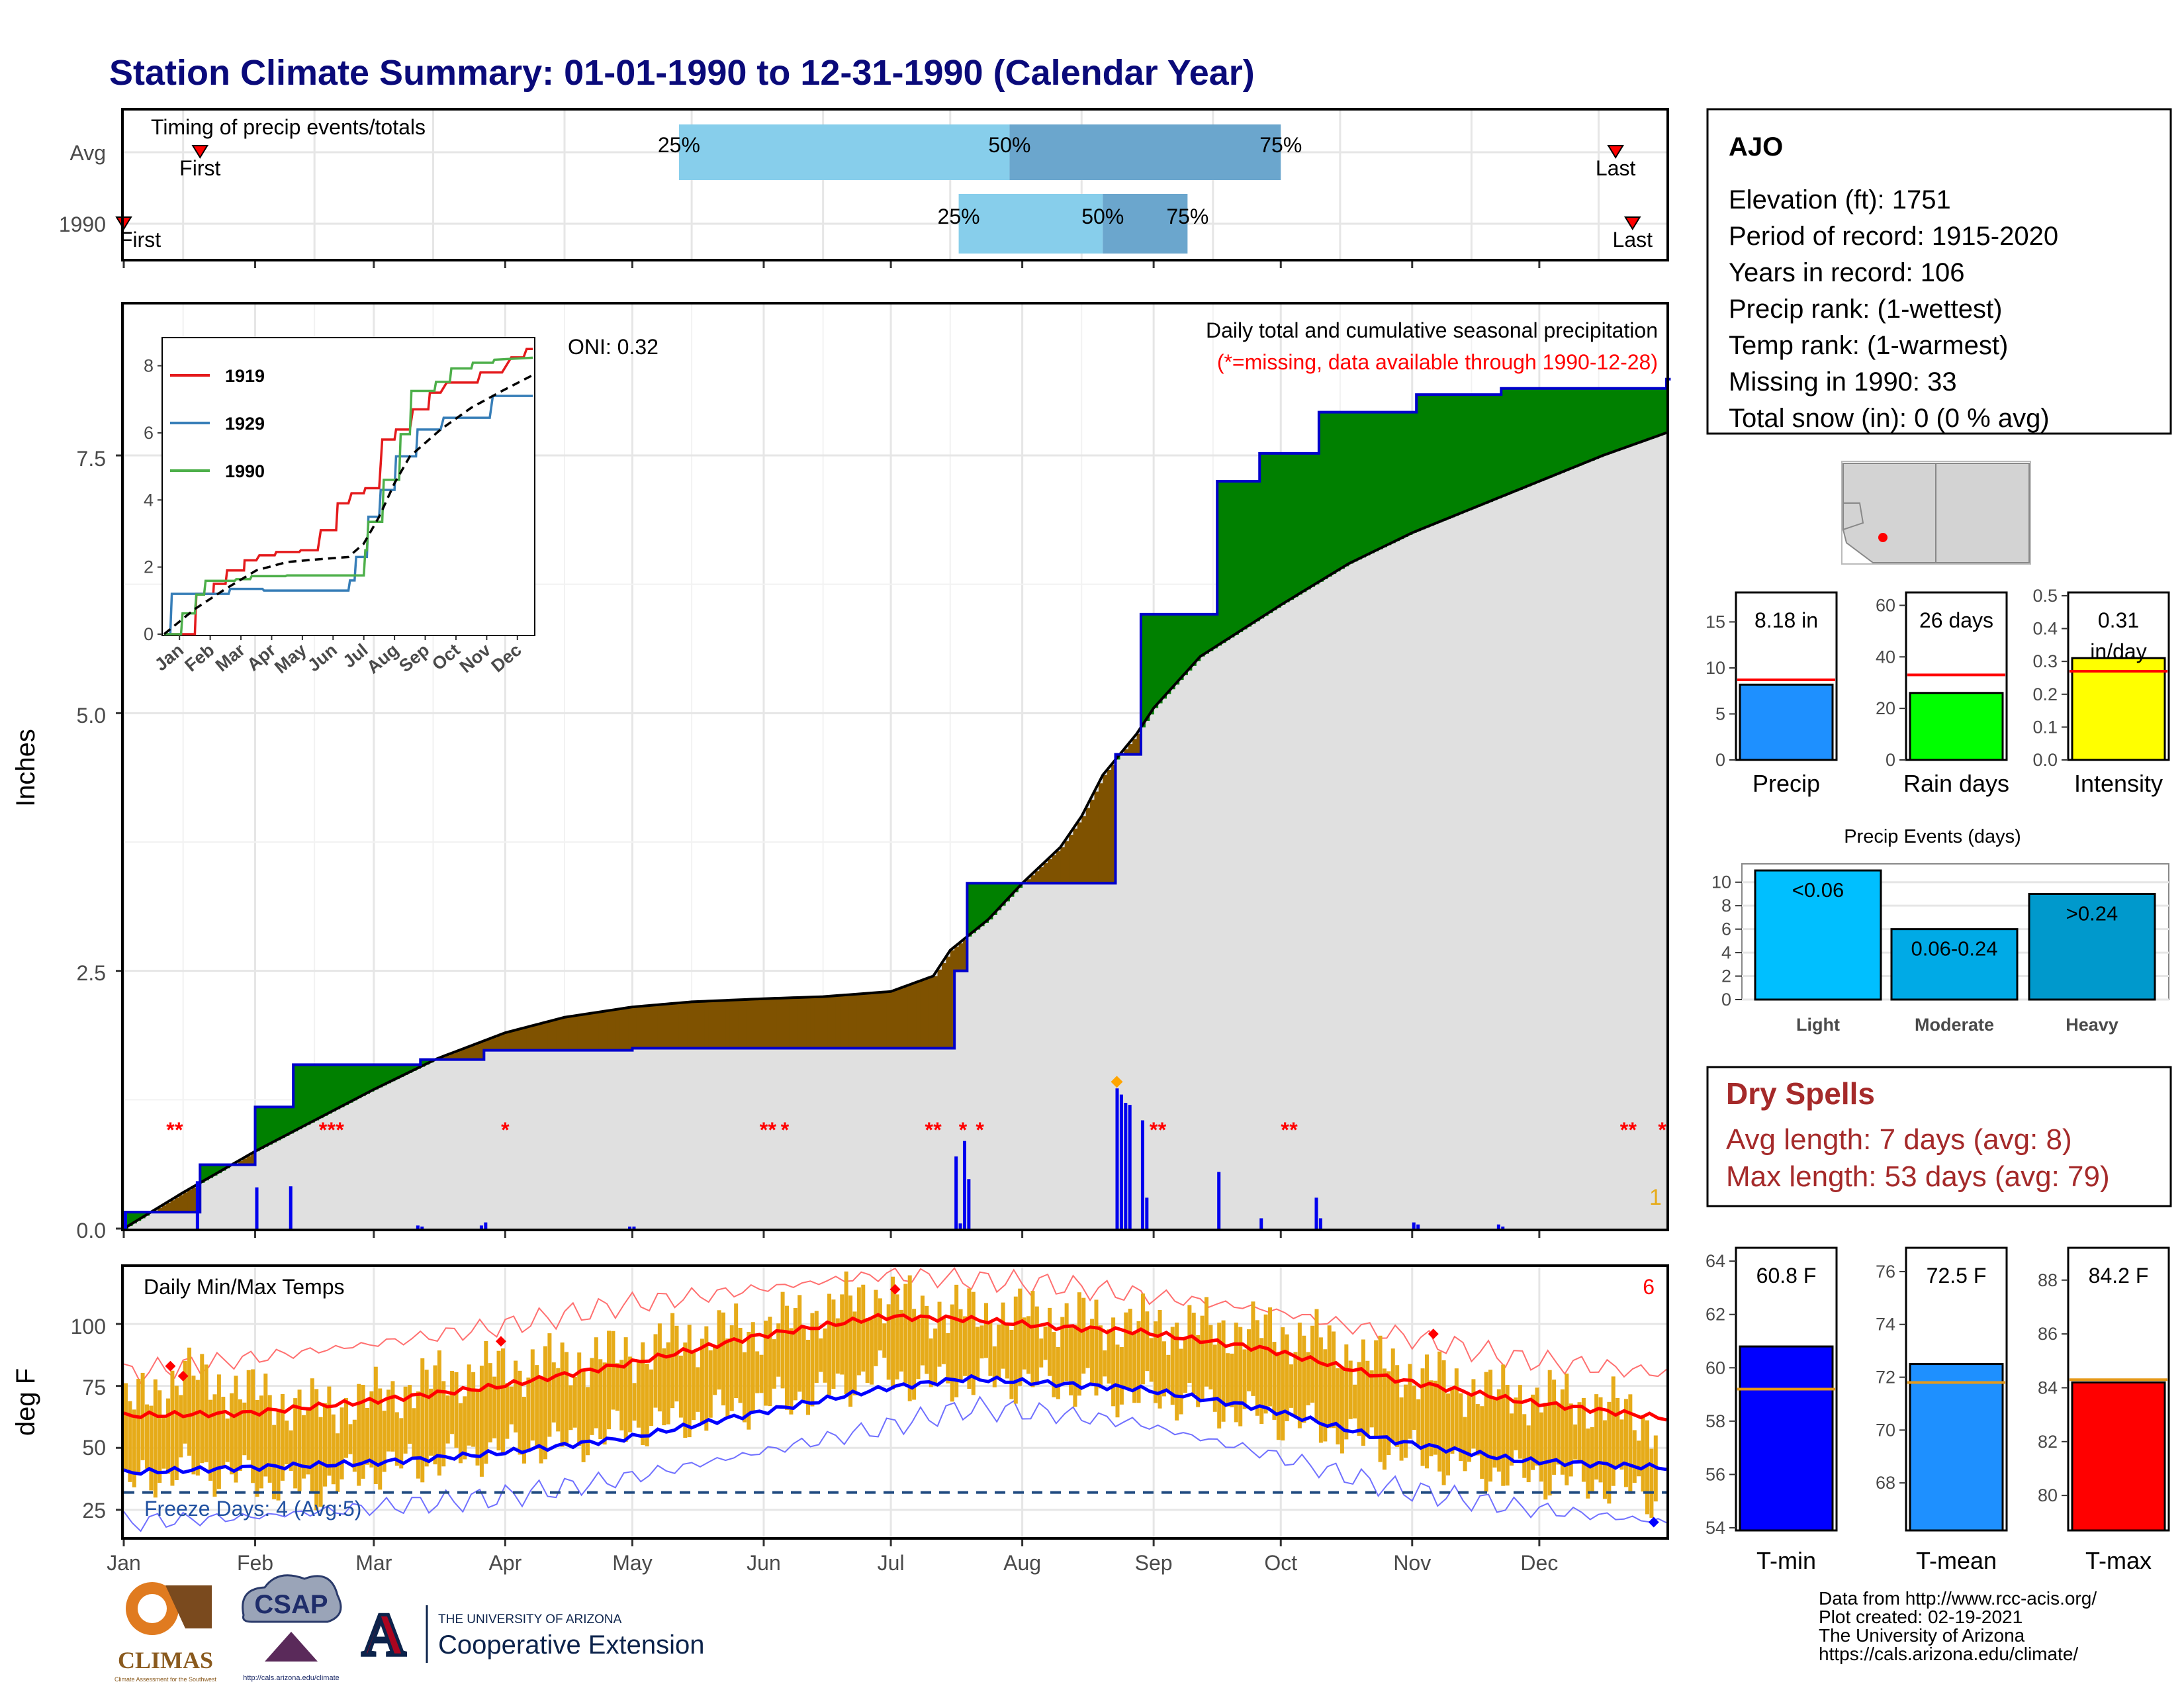  Describe the element at coordinates (1956, 620) in the screenshot. I see `summary-value-rain_days: 26 days` at that location.